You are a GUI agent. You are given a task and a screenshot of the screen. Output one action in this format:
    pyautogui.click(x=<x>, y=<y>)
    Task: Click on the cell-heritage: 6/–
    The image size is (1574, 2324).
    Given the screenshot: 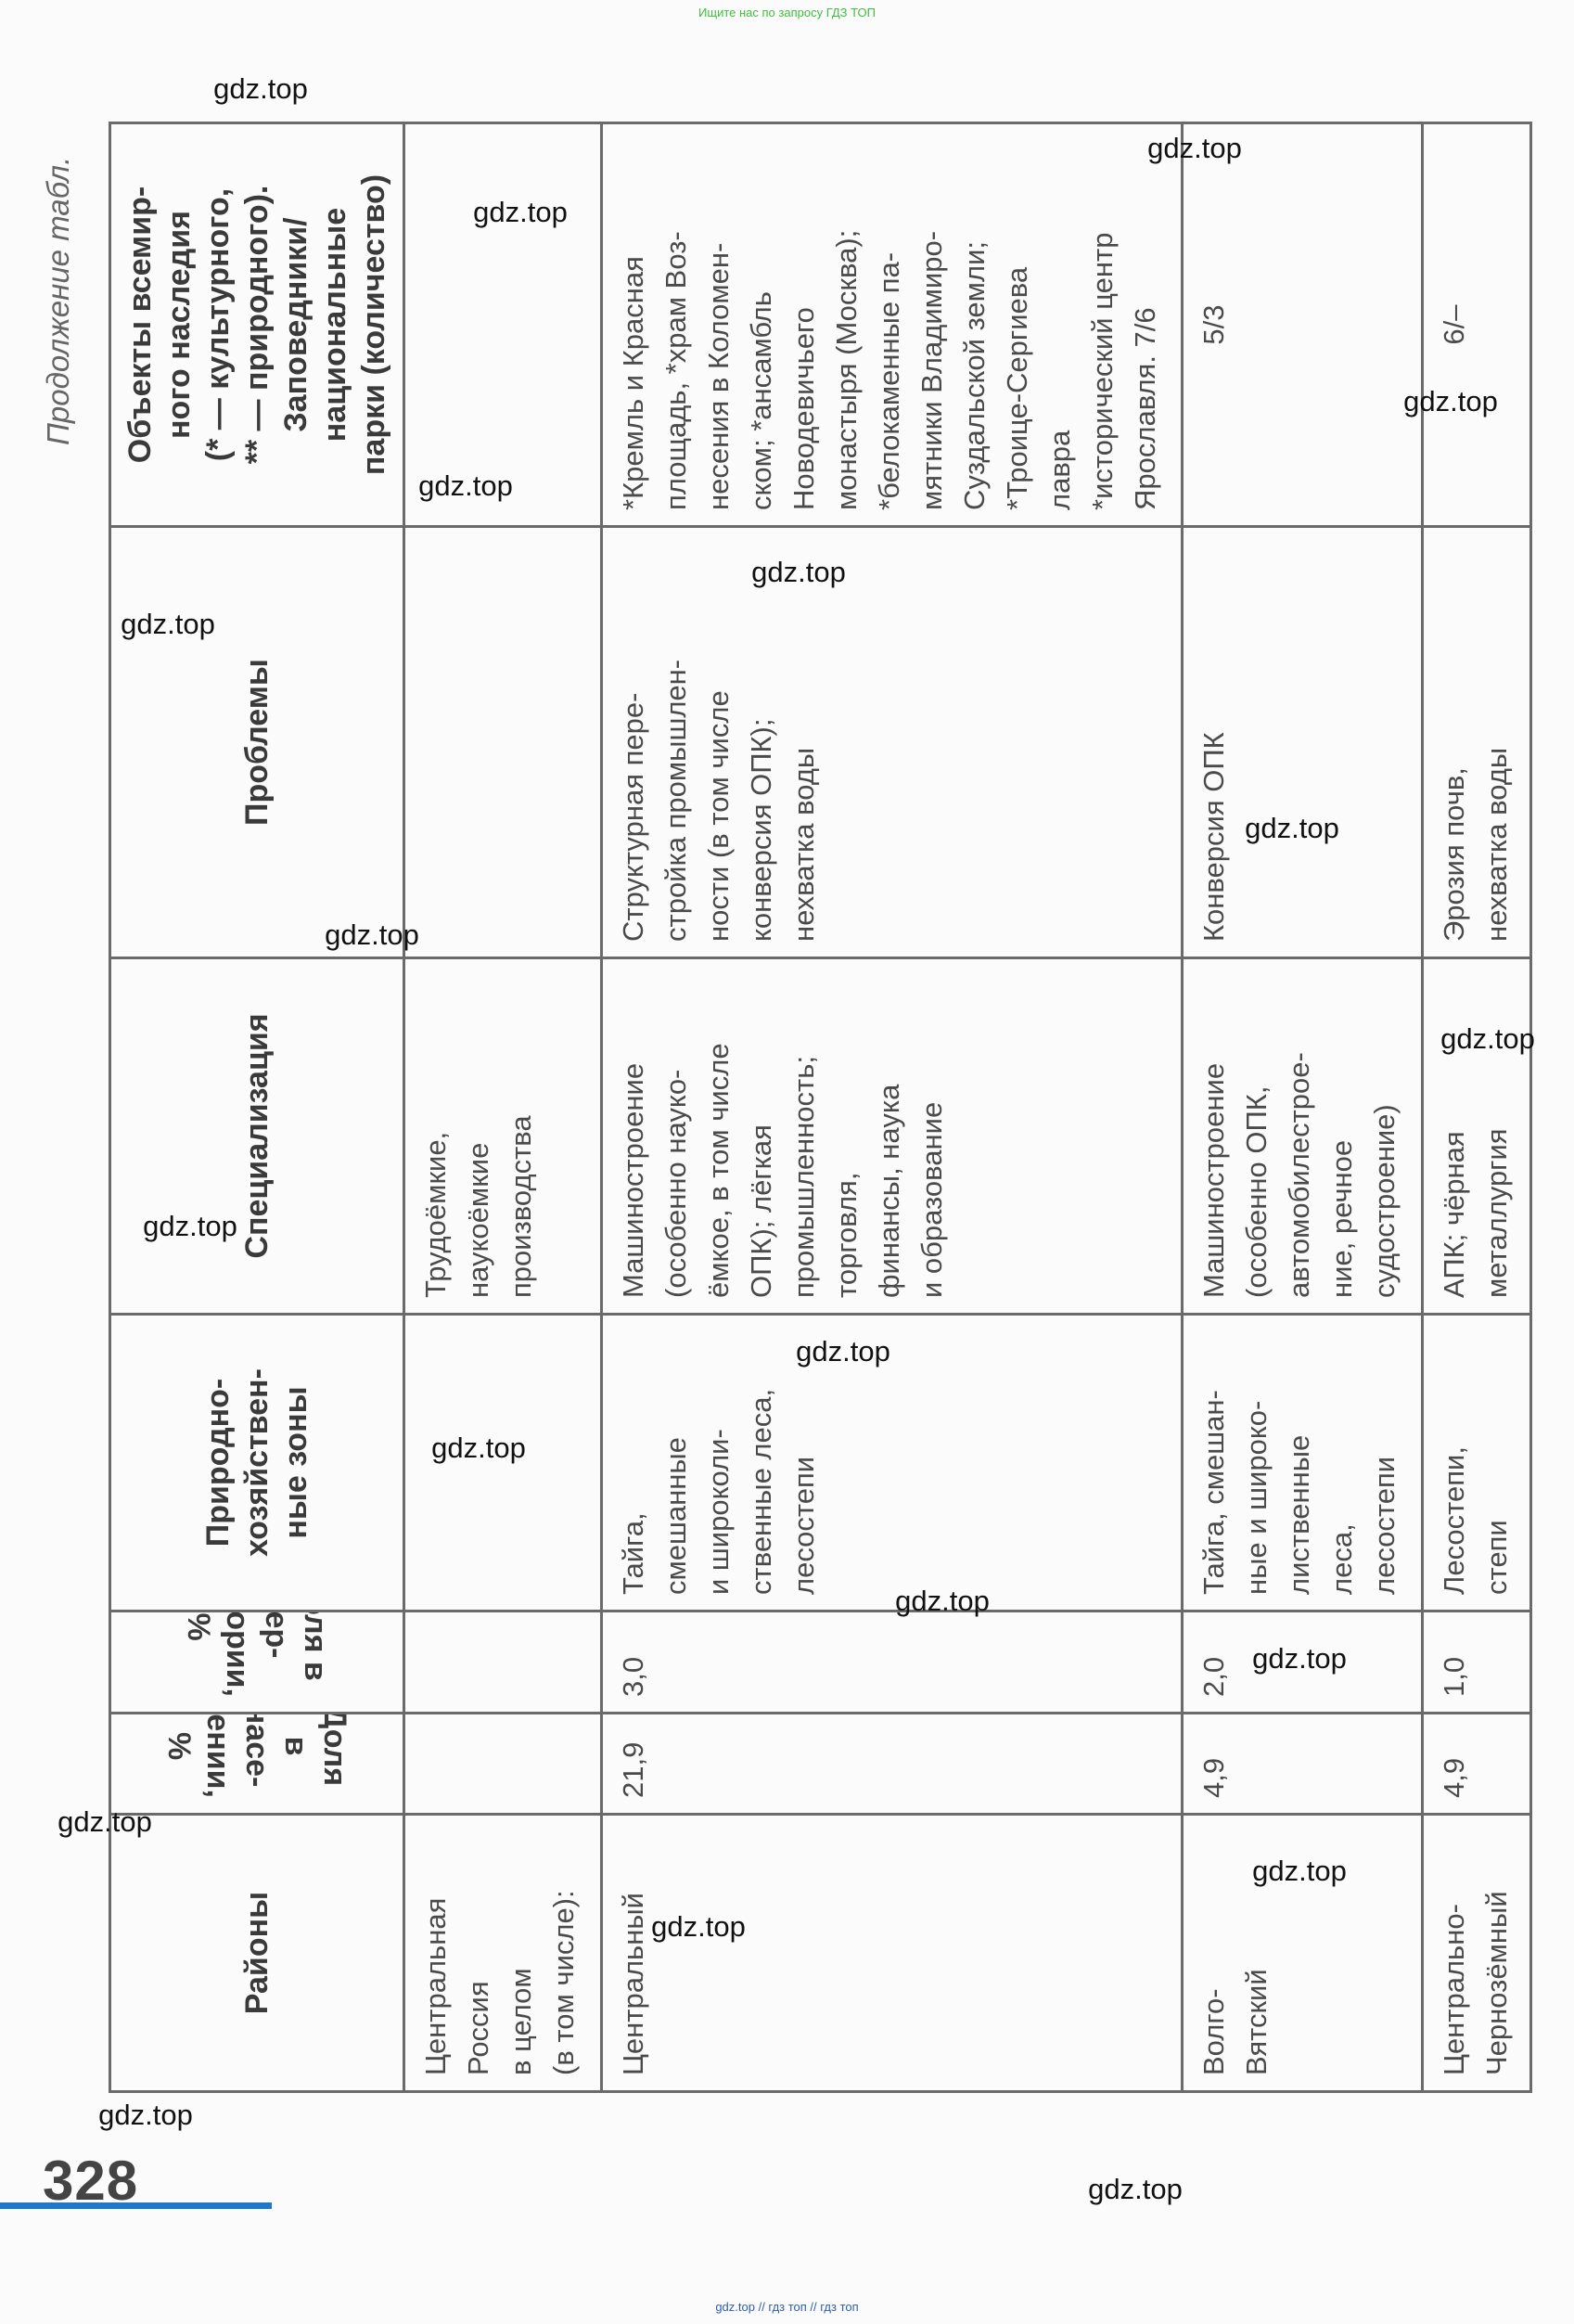 What is the action you would take?
    pyautogui.click(x=1477, y=324)
    